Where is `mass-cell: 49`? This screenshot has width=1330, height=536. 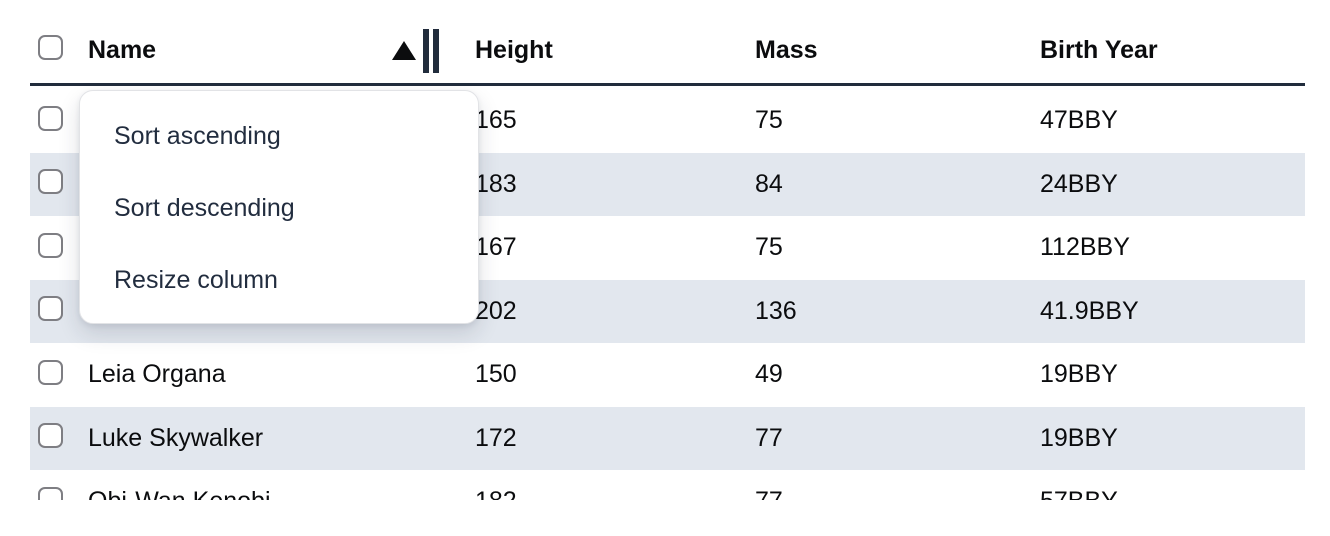 mass-cell: 49 is located at coordinates (769, 374).